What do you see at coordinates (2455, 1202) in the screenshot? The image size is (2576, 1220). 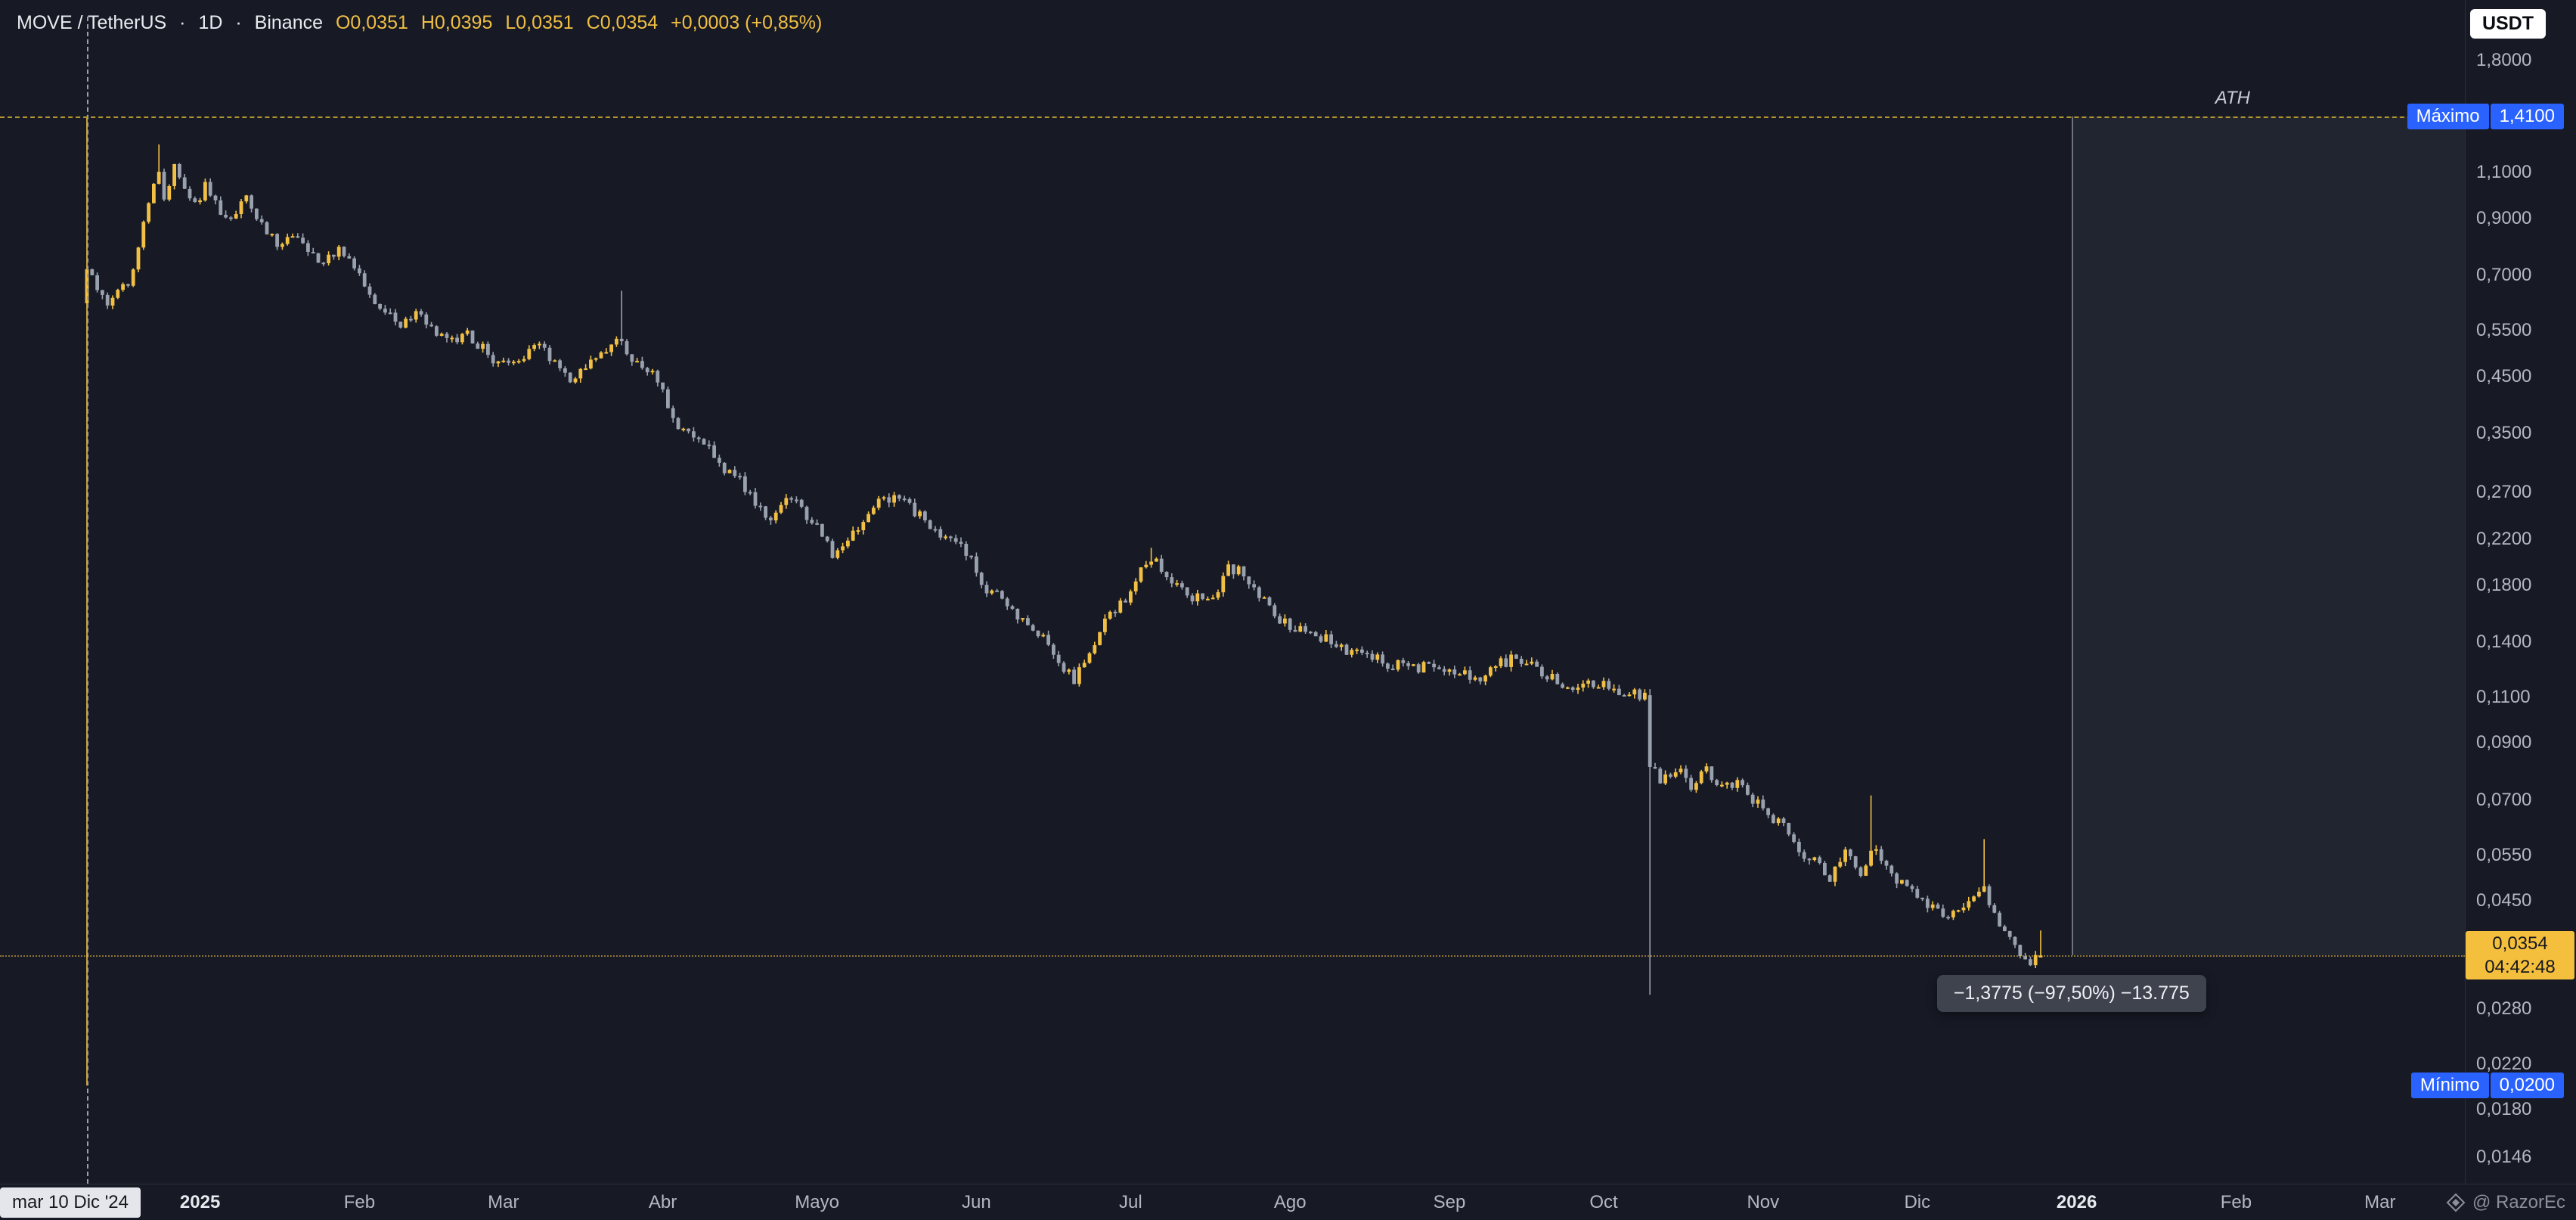 I see `tradingview-logo-icon` at bounding box center [2455, 1202].